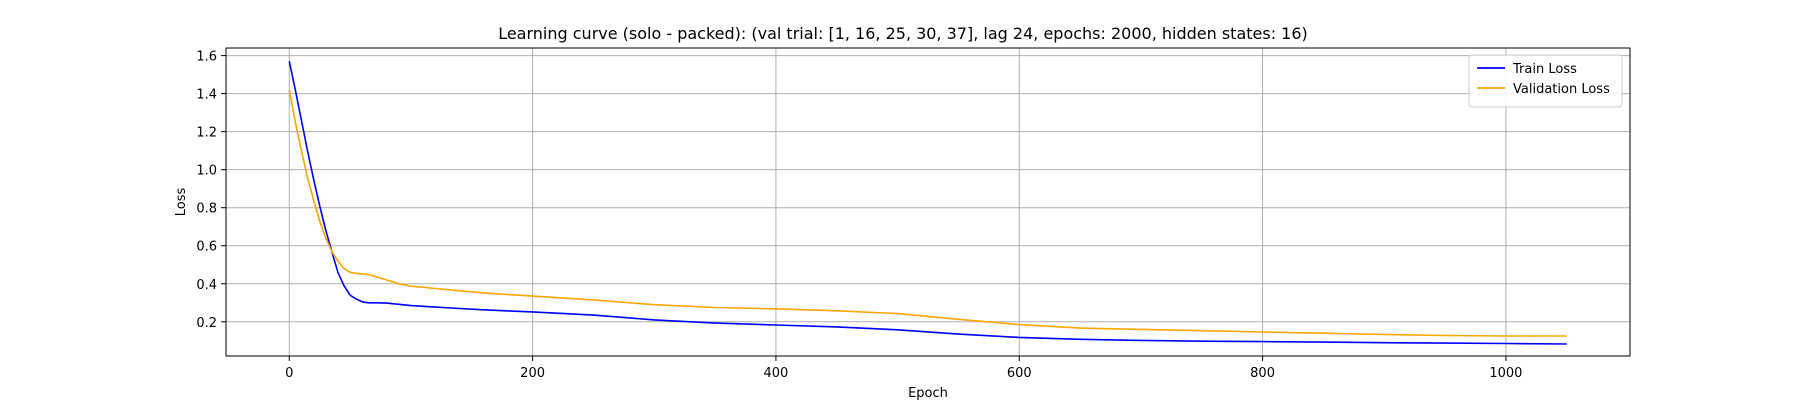  What do you see at coordinates (206, 133) in the screenshot?
I see `y-tick-label: 1.2` at bounding box center [206, 133].